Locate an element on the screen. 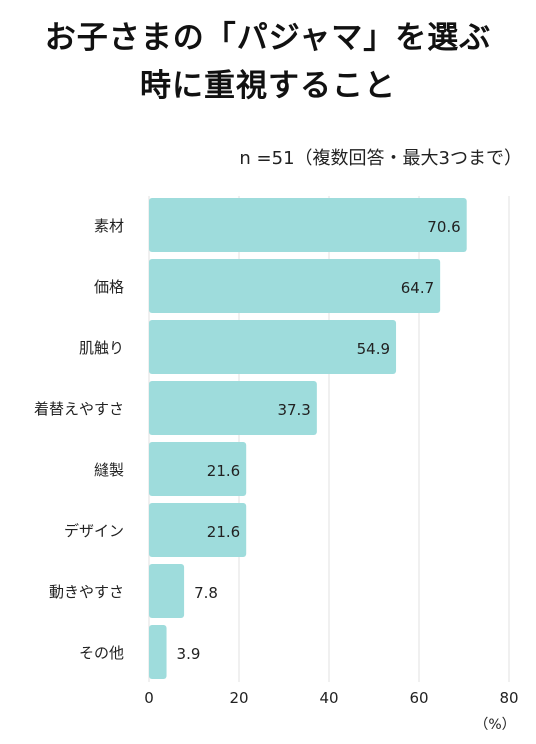 The width and height of the screenshot is (536, 744). category-label: その他 is located at coordinates (101, 653).